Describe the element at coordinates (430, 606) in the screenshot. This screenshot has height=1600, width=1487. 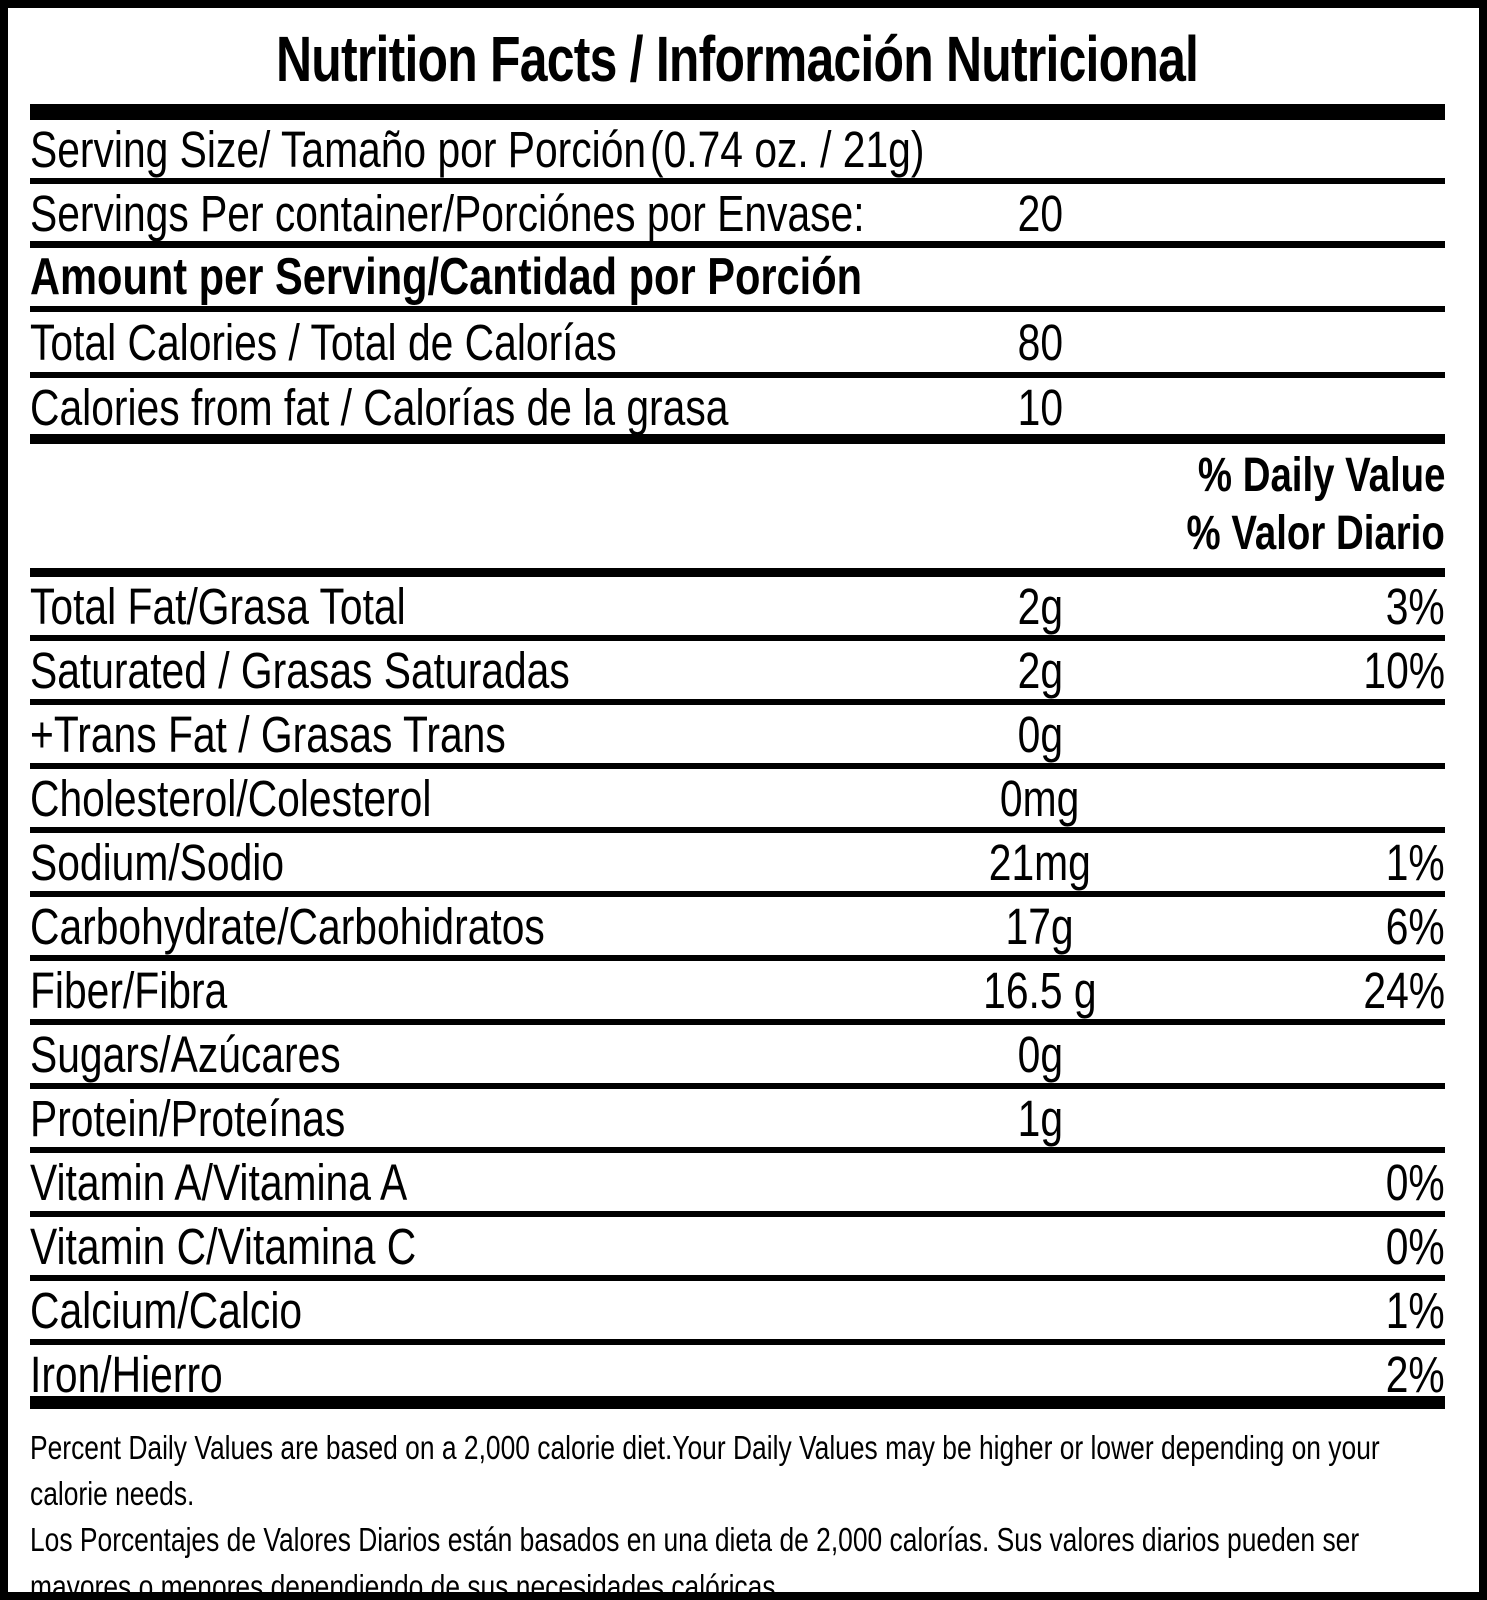
I see `nutrient-row-label-cell: Total Fat/Grasa Total` at that location.